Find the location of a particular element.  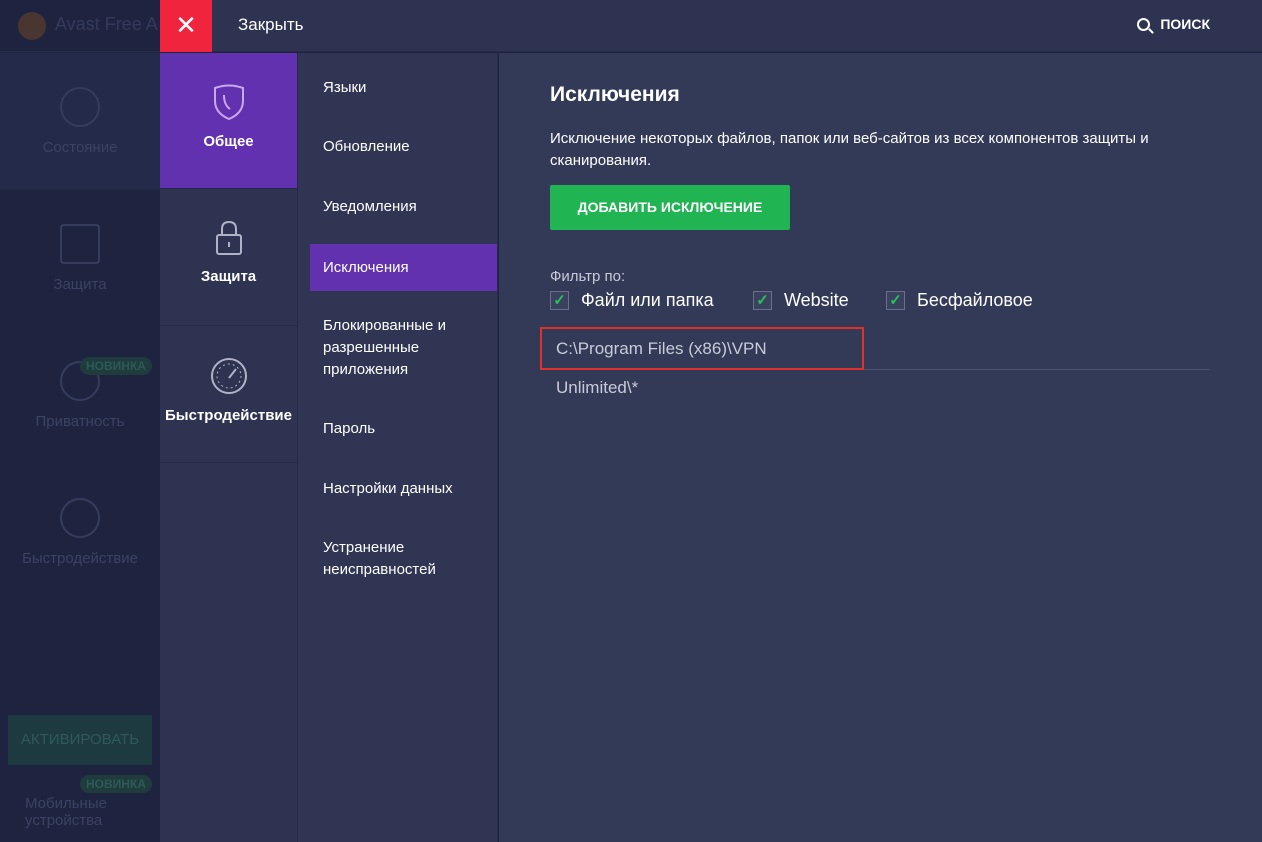

nav-label: Приватность is located at coordinates (80, 421).